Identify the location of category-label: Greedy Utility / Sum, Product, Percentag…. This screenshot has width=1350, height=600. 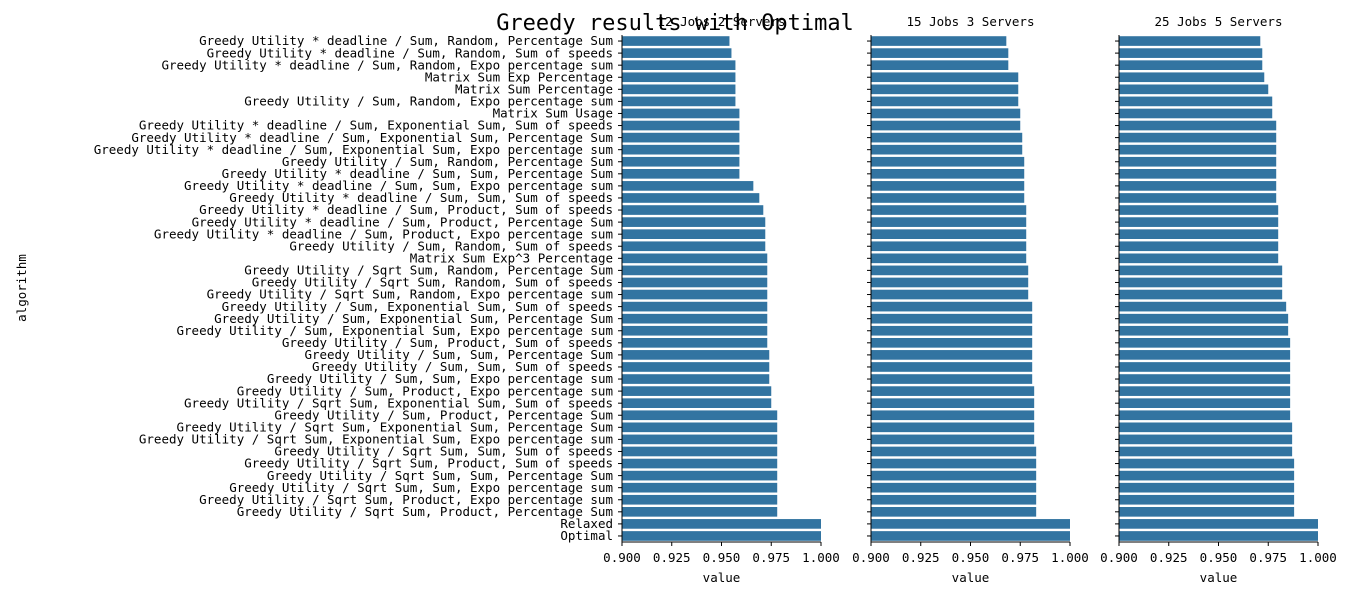
(443, 414).